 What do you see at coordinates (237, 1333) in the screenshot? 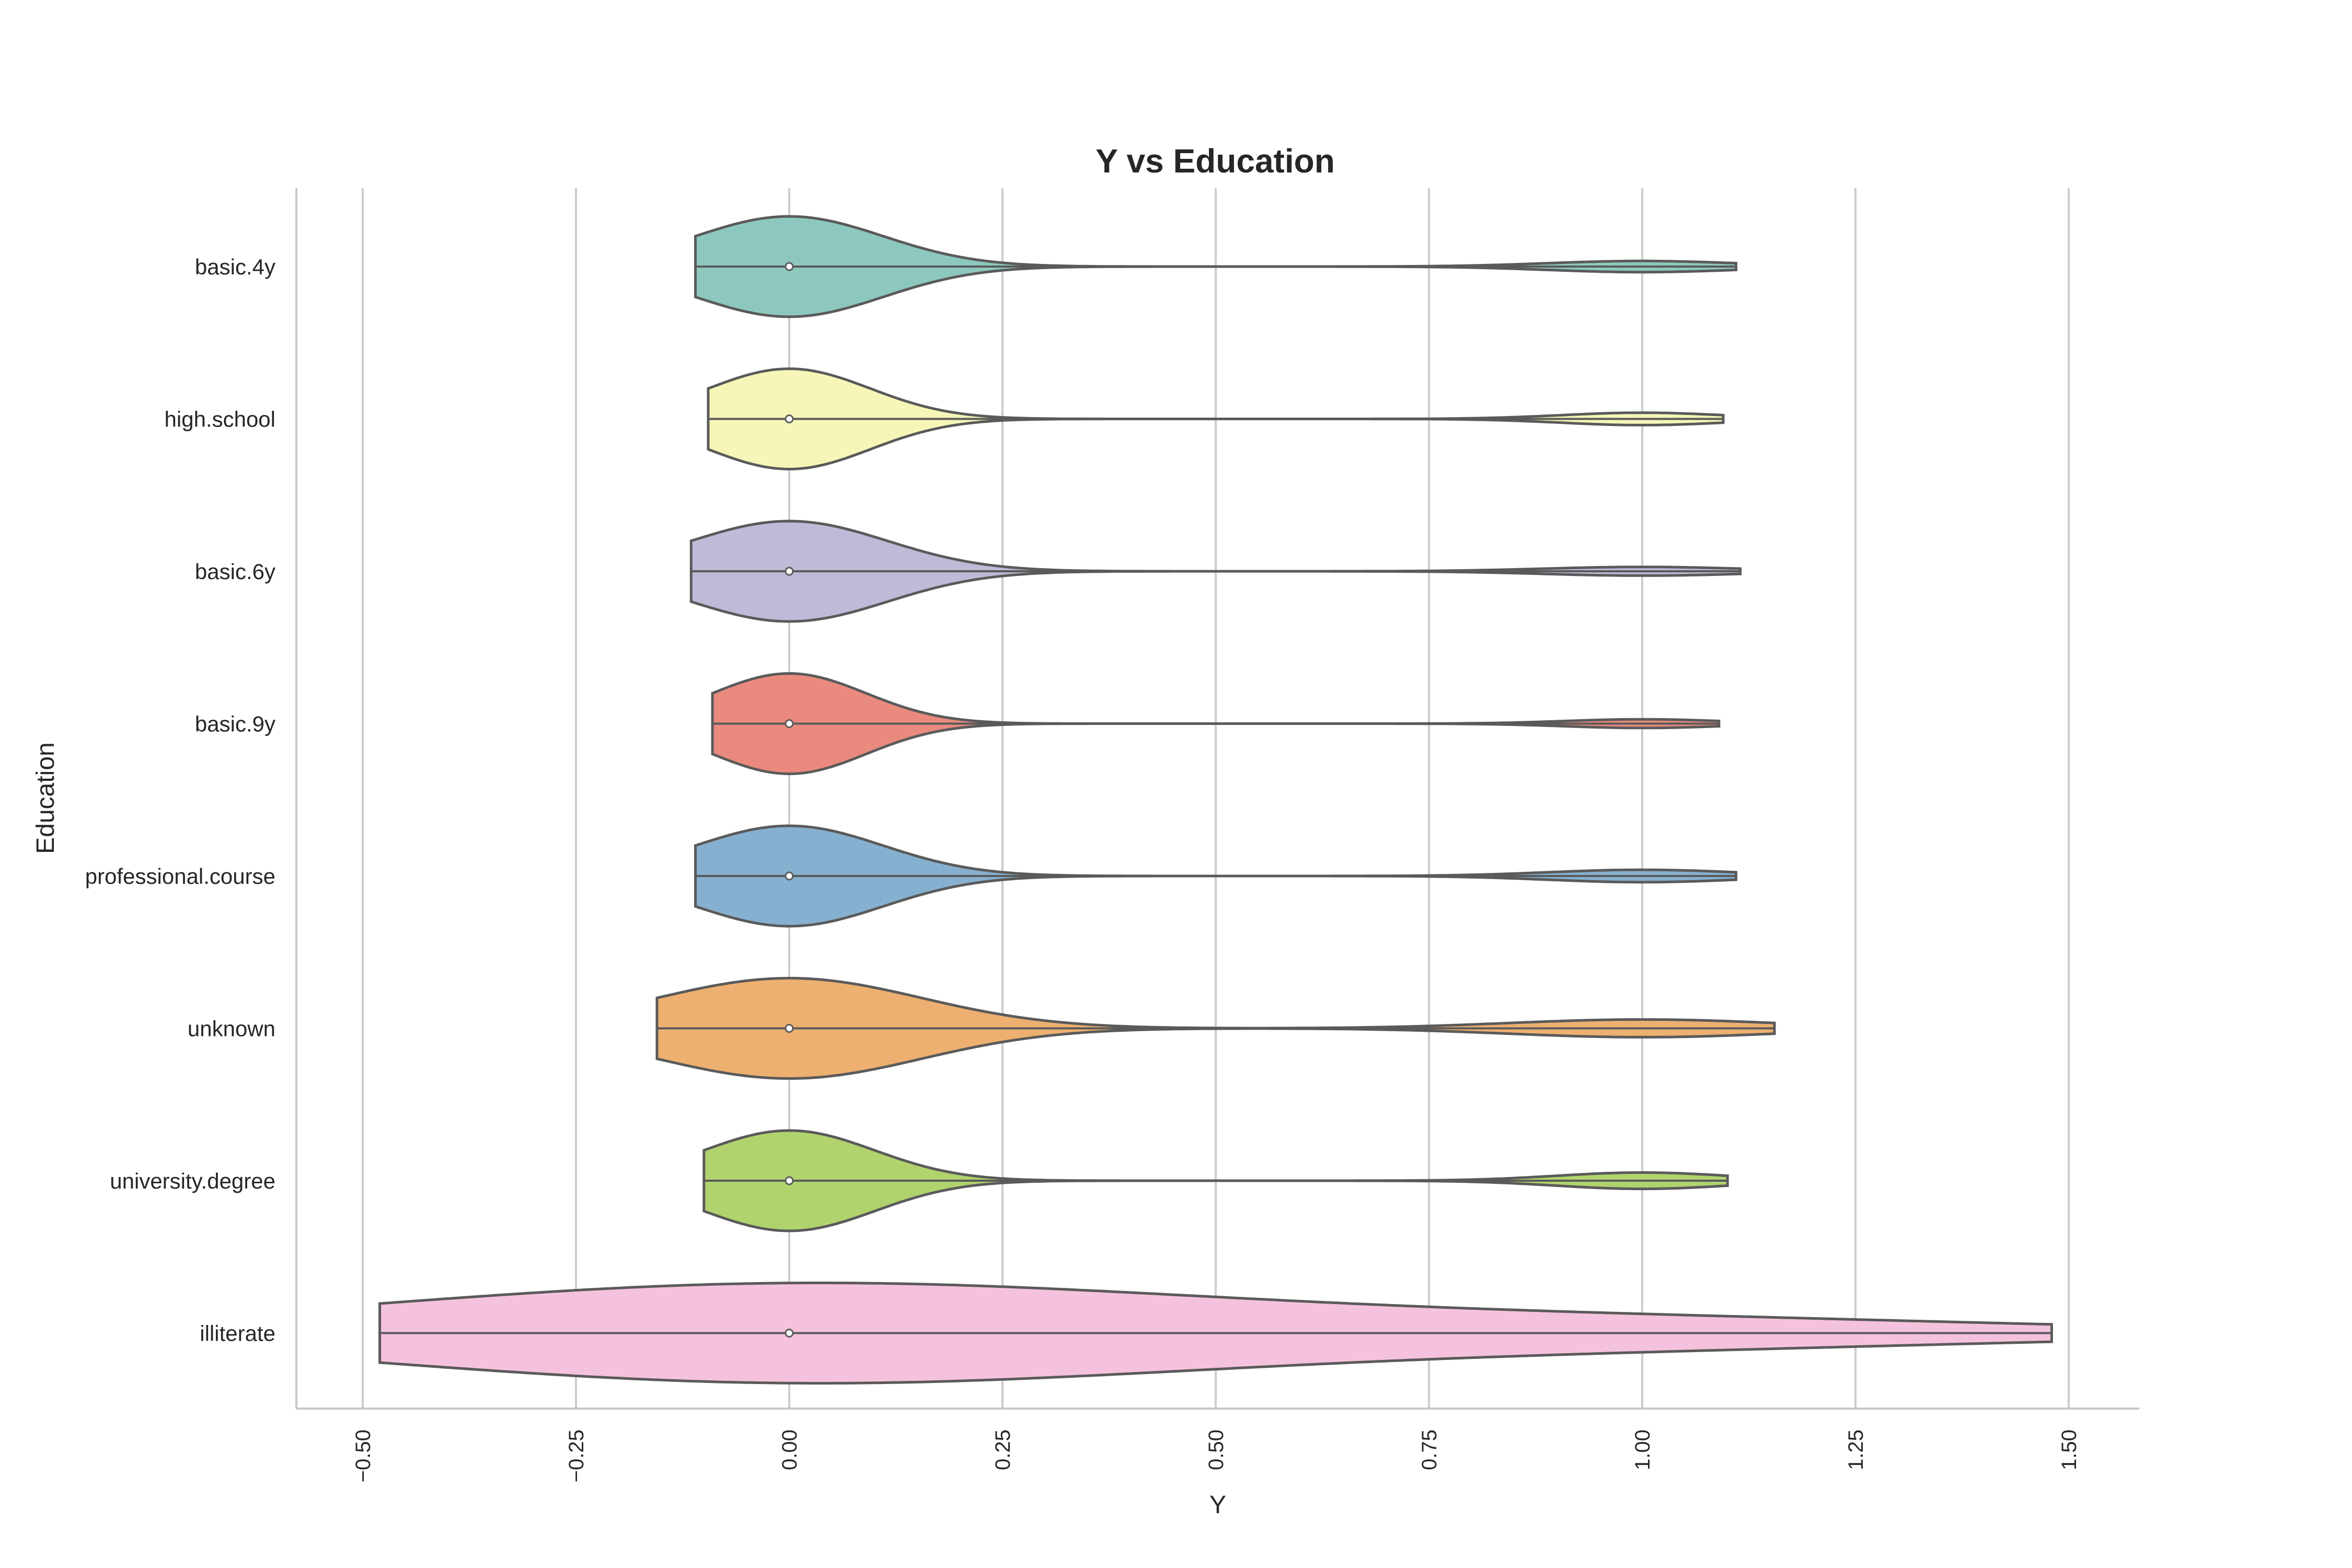
I see `y-category-label: illiterate` at bounding box center [237, 1333].